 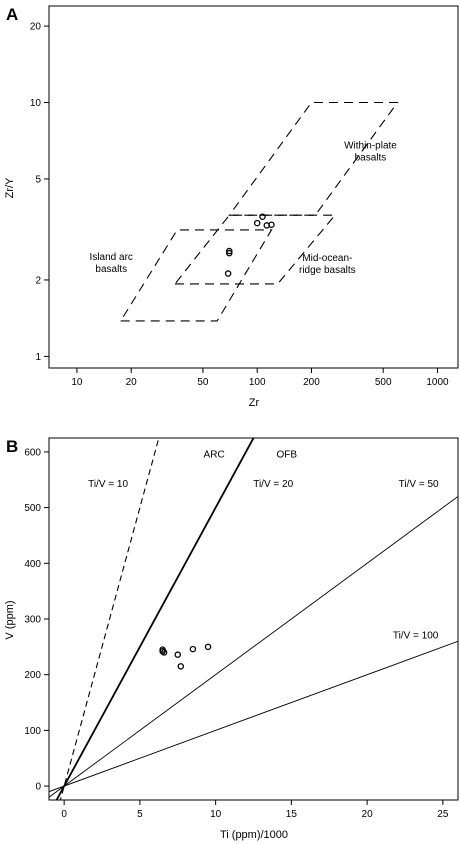 What do you see at coordinates (311, 382) in the screenshot?
I see `a-x-tick-label: 200` at bounding box center [311, 382].